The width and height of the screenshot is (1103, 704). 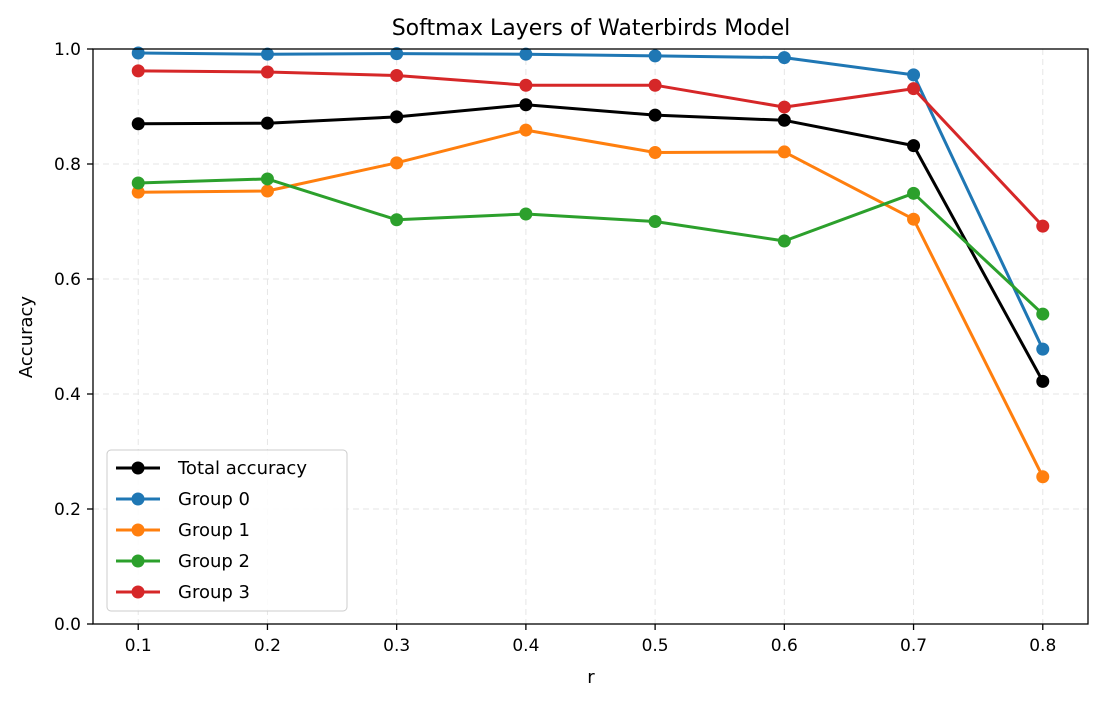 I want to click on y-axis: 0.0 0.2 0.4 0.6 0.8 1.0, so click(x=73, y=337).